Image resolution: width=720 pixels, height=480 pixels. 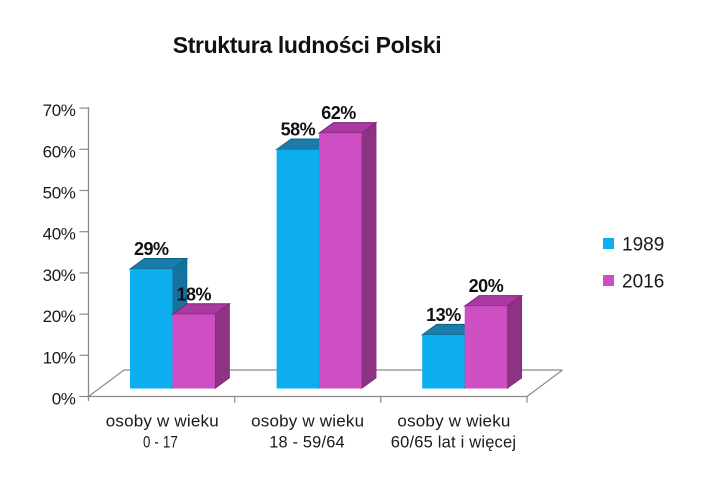 What do you see at coordinates (307, 442) in the screenshot?
I see `svg-text: 18 - 59/64` at bounding box center [307, 442].